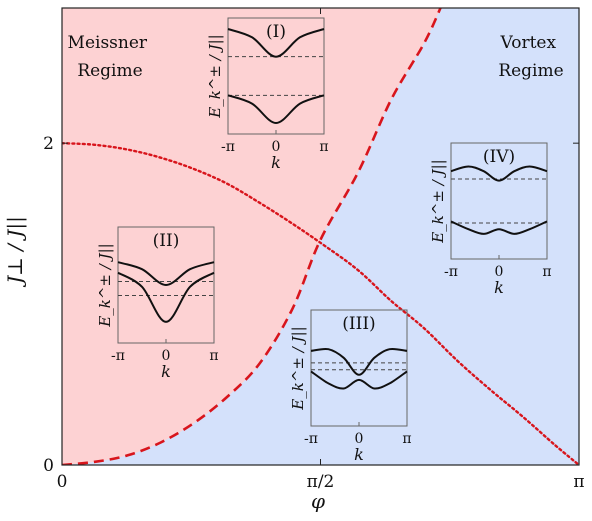 The image size is (592, 521). I want to click on x-tick-label: π/2, so click(321, 482).